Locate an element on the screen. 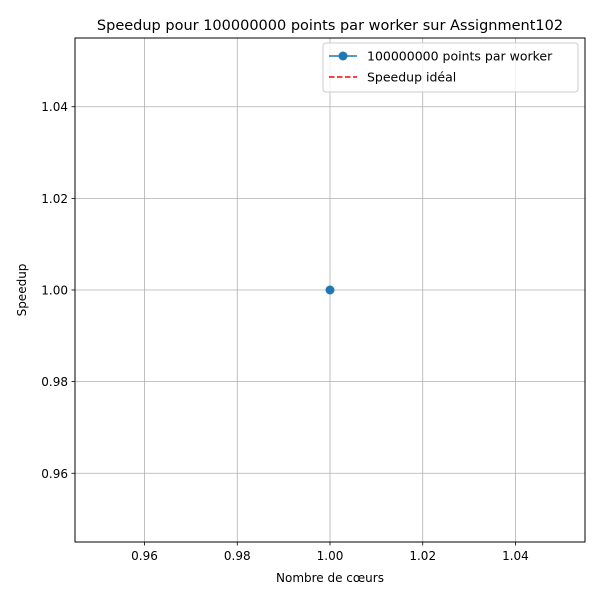 The height and width of the screenshot is (600, 600). y-tick-label: 0.96 is located at coordinates (54, 474).